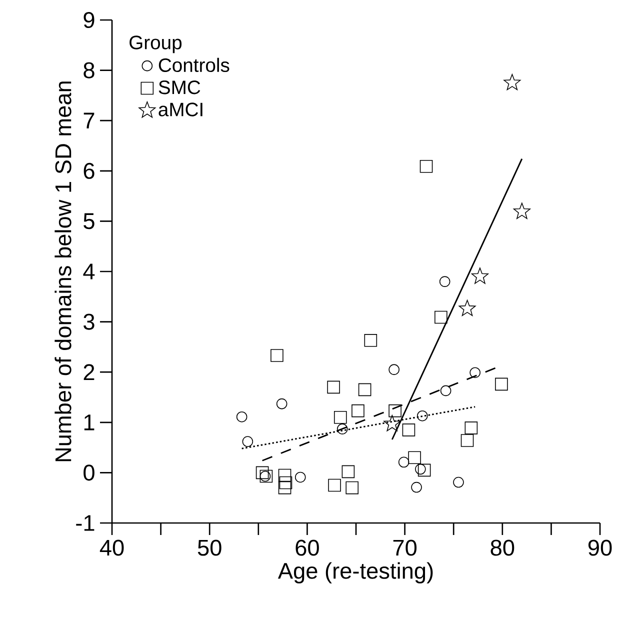 This screenshot has height=629, width=630. What do you see at coordinates (89, 372) in the screenshot?
I see `y-tick-label: 2` at bounding box center [89, 372].